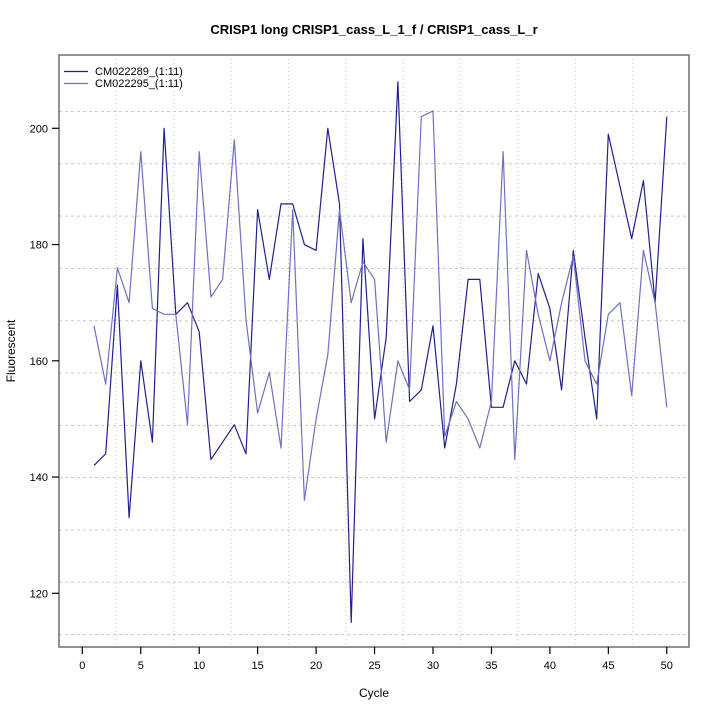 This screenshot has width=720, height=725. Describe the element at coordinates (608, 666) in the screenshot. I see `x-tick-label: 45` at that location.